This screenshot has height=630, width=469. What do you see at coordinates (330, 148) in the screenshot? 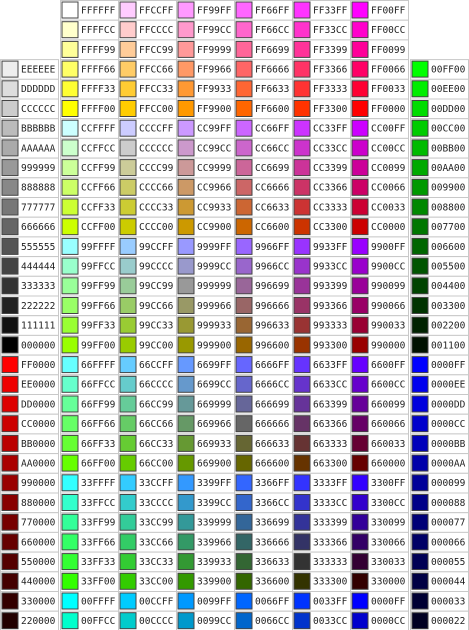
I see `color-code: CC33CC` at bounding box center [330, 148].